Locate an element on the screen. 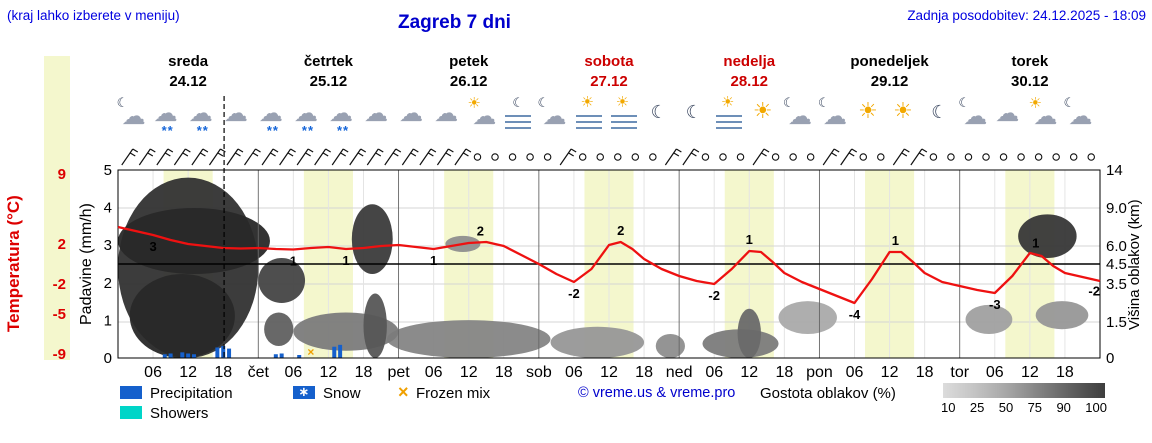  showers-swatch is located at coordinates (131, 412).